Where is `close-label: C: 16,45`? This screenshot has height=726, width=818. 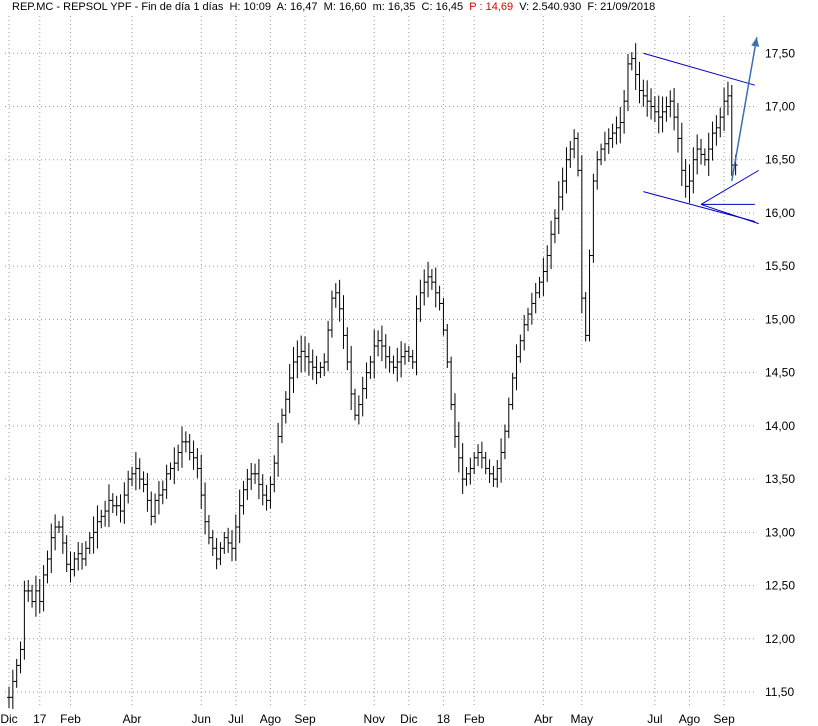 close-label: C: 16,45 is located at coordinates (442, 7).